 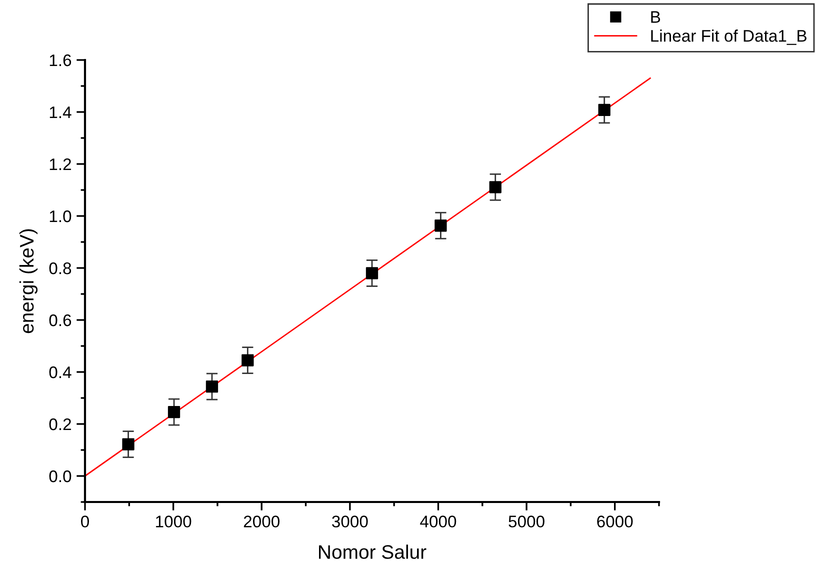 I want to click on y-tick-label: 0.2, so click(x=60, y=424).